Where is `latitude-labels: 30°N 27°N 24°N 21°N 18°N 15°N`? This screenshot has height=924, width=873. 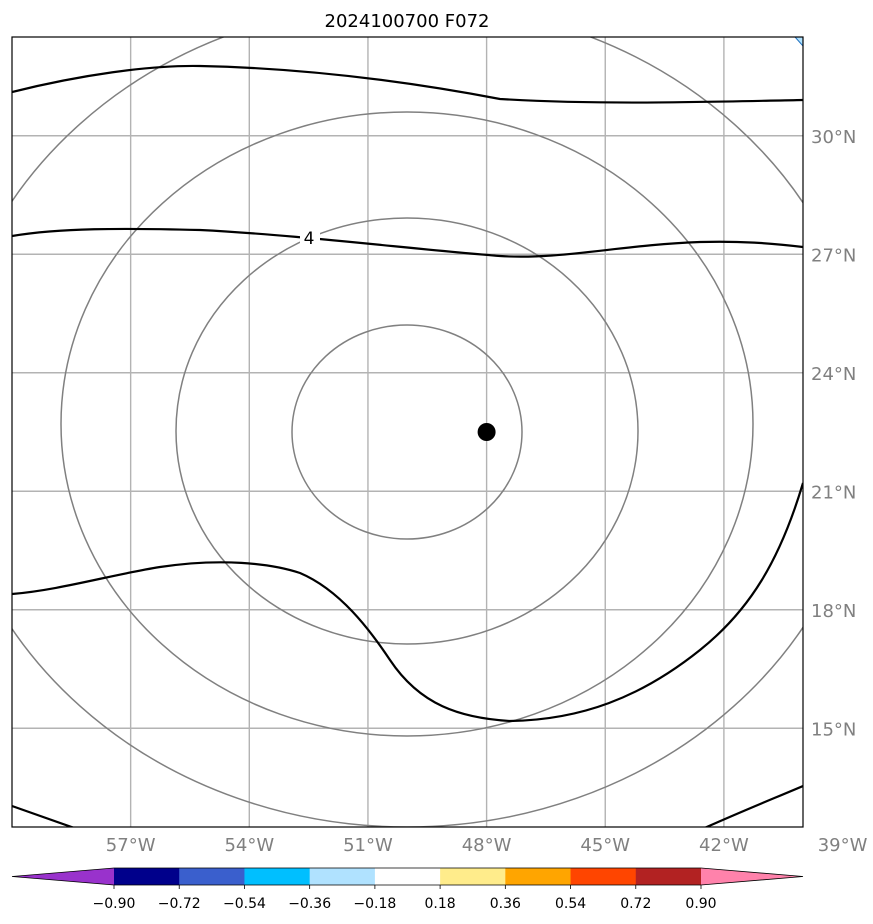
latitude-labels: 30°N 27°N 24°N 21°N 18°N 15°N is located at coordinates (833, 434).